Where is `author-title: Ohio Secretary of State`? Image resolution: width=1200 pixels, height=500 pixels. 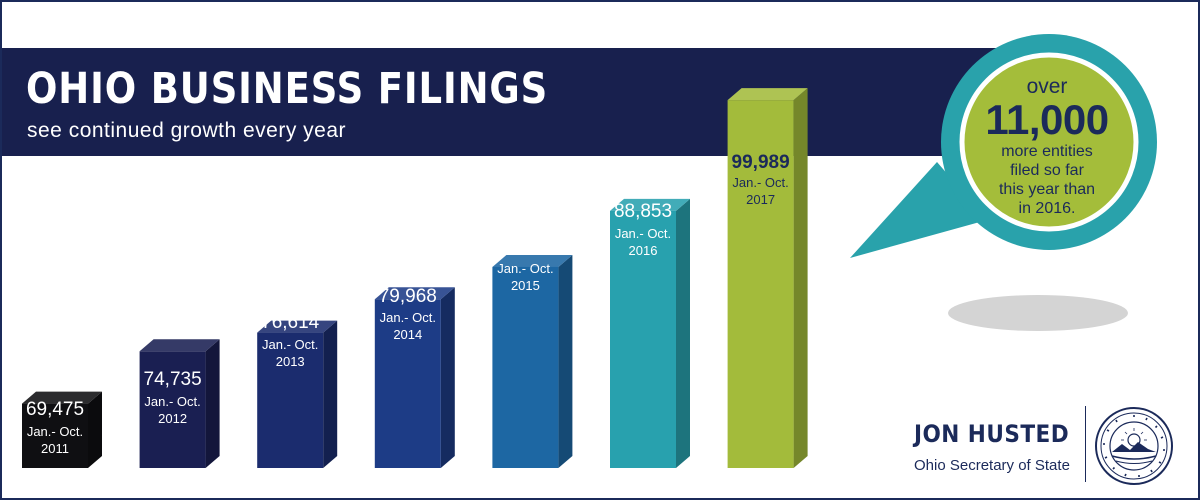
author-title: Ohio Secretary of State is located at coordinates (992, 465).